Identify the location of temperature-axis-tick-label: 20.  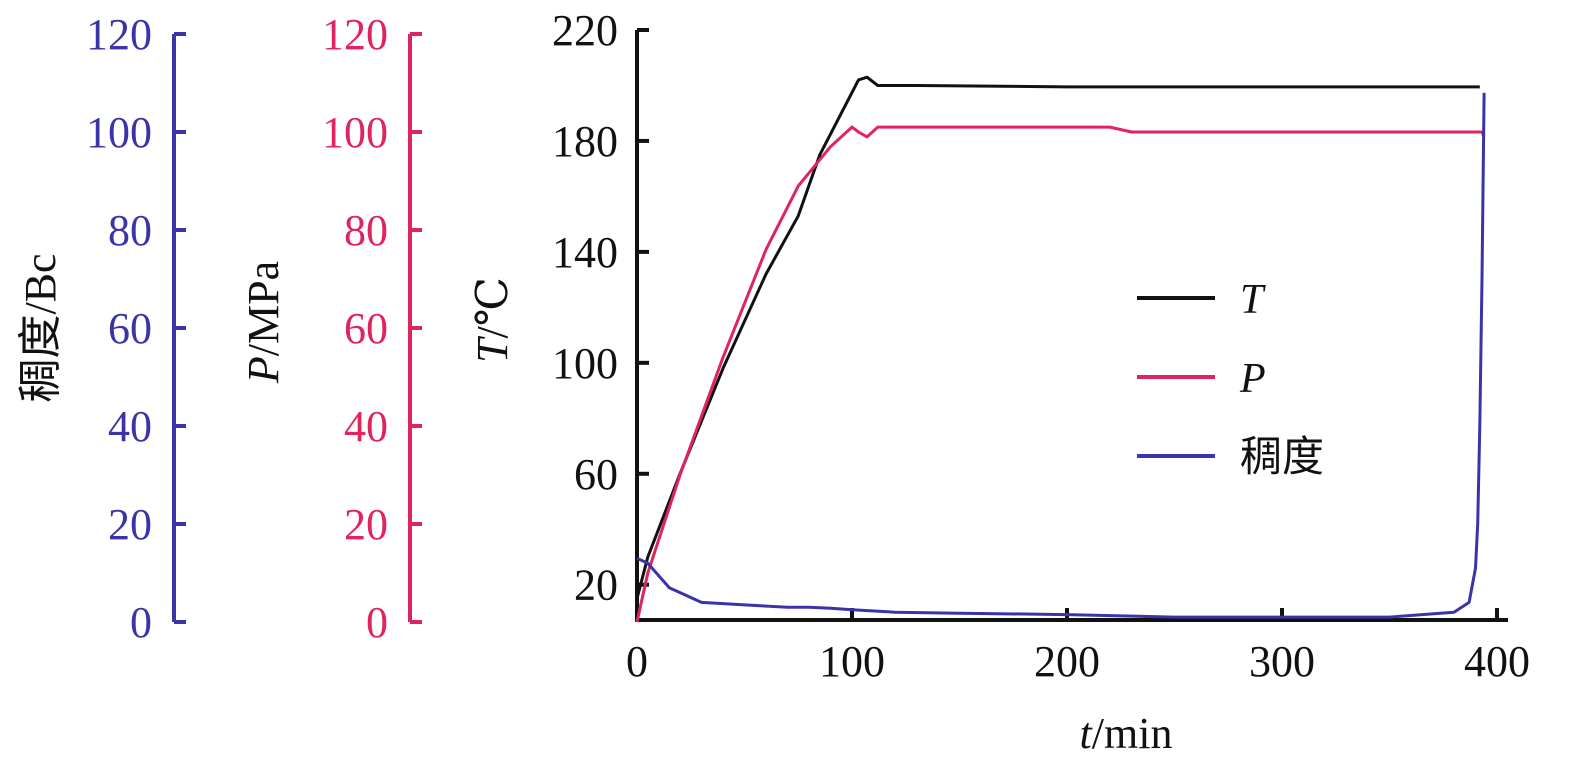
(596, 585).